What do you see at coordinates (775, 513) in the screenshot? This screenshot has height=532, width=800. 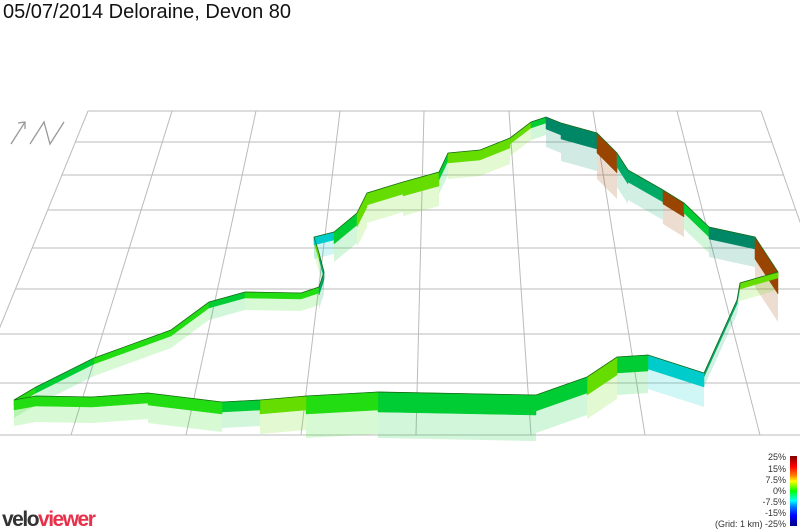 I see `legend-label: -15%` at bounding box center [775, 513].